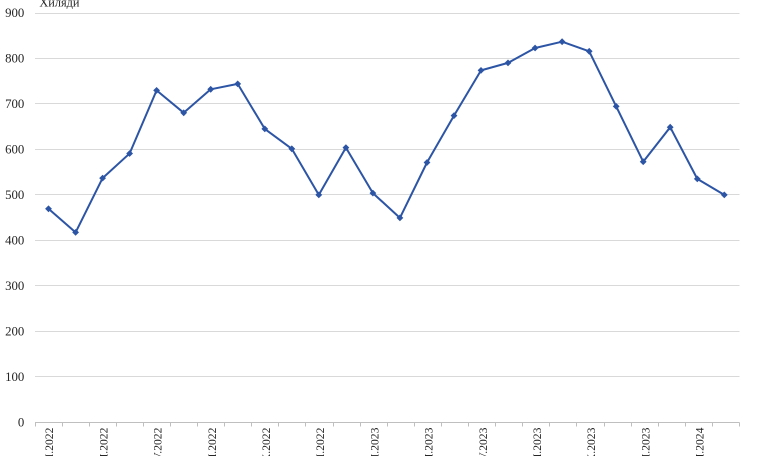 This screenshot has width=768, height=456. I want to click on svg-text: 700, so click(14, 104).